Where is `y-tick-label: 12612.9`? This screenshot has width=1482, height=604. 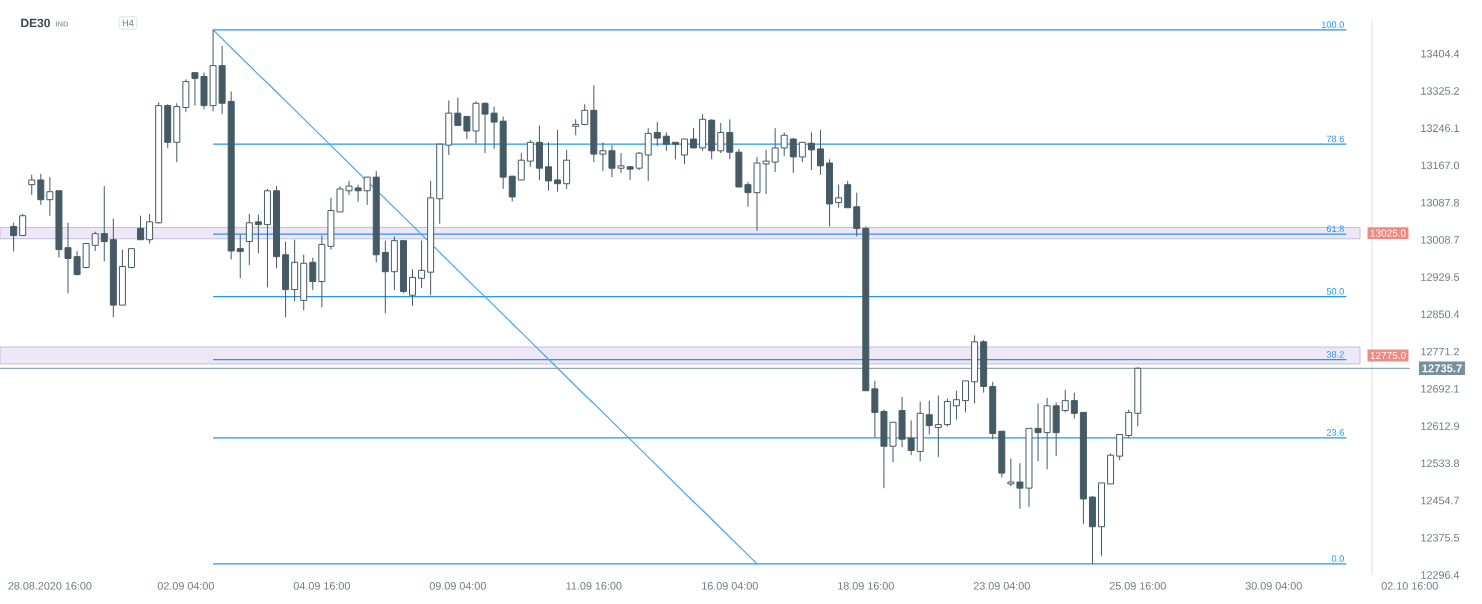 y-tick-label: 12612.9 is located at coordinates (1440, 426).